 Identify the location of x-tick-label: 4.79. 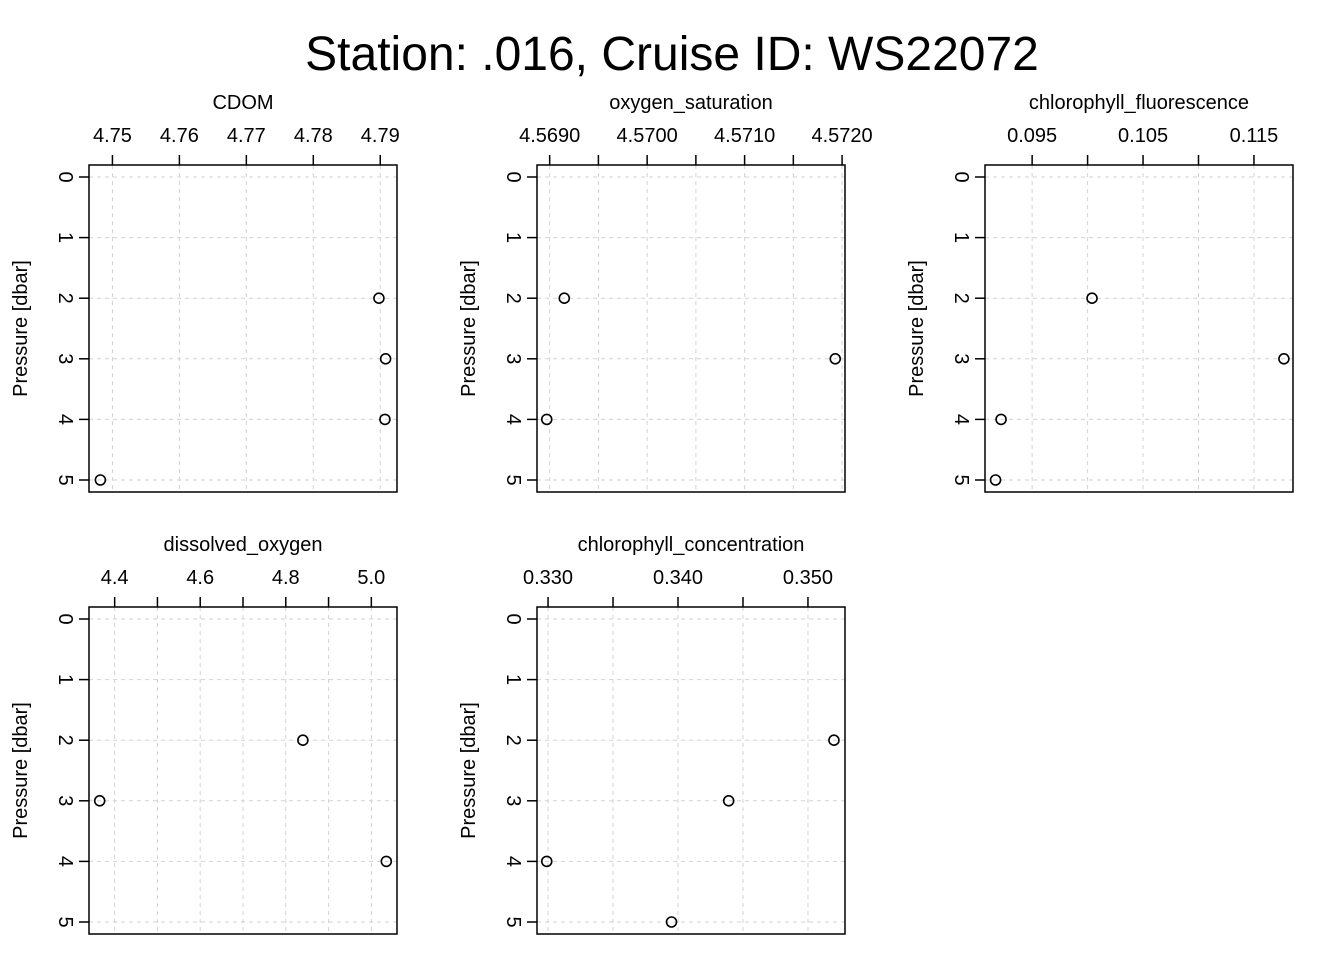
(380, 136).